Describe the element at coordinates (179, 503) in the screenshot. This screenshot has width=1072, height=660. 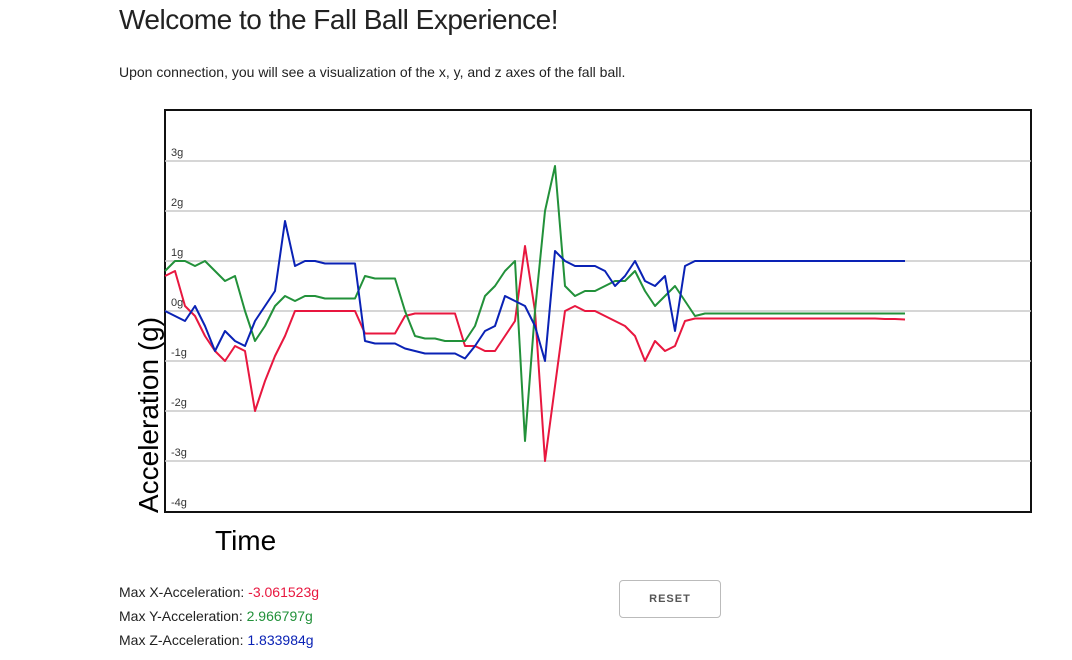
I see `y-tick-label: -4g` at that location.